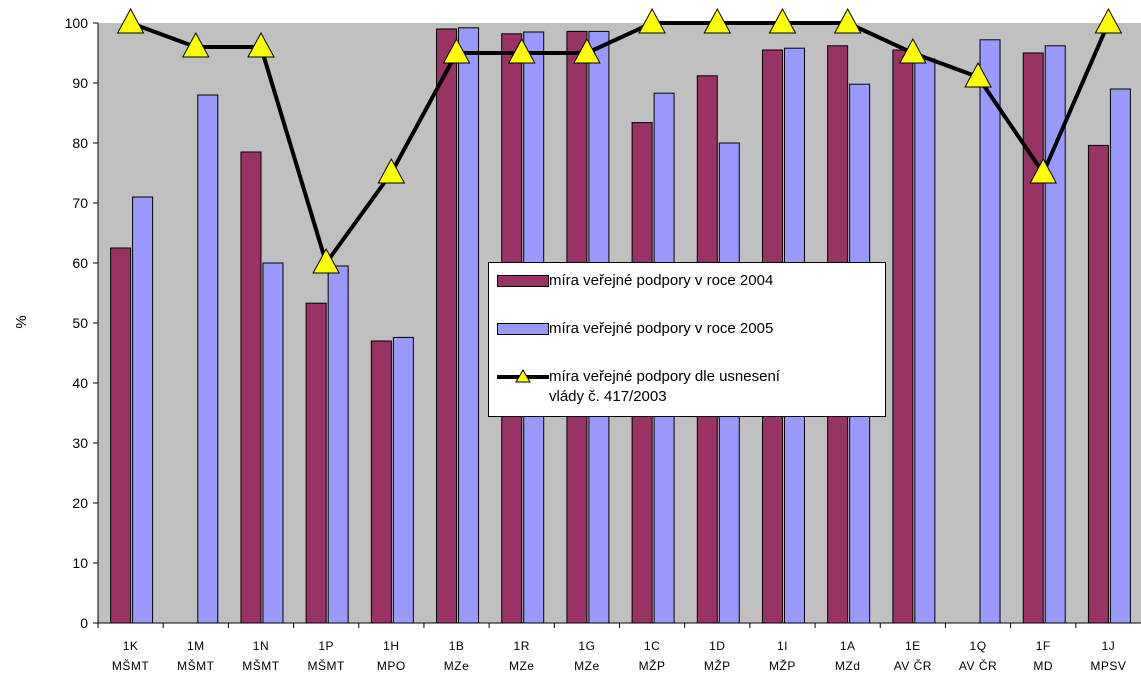 Image resolution: width=1141 pixels, height=680 pixels. Describe the element at coordinates (391, 666) in the screenshot. I see `x-category-ministry: MPO` at that location.